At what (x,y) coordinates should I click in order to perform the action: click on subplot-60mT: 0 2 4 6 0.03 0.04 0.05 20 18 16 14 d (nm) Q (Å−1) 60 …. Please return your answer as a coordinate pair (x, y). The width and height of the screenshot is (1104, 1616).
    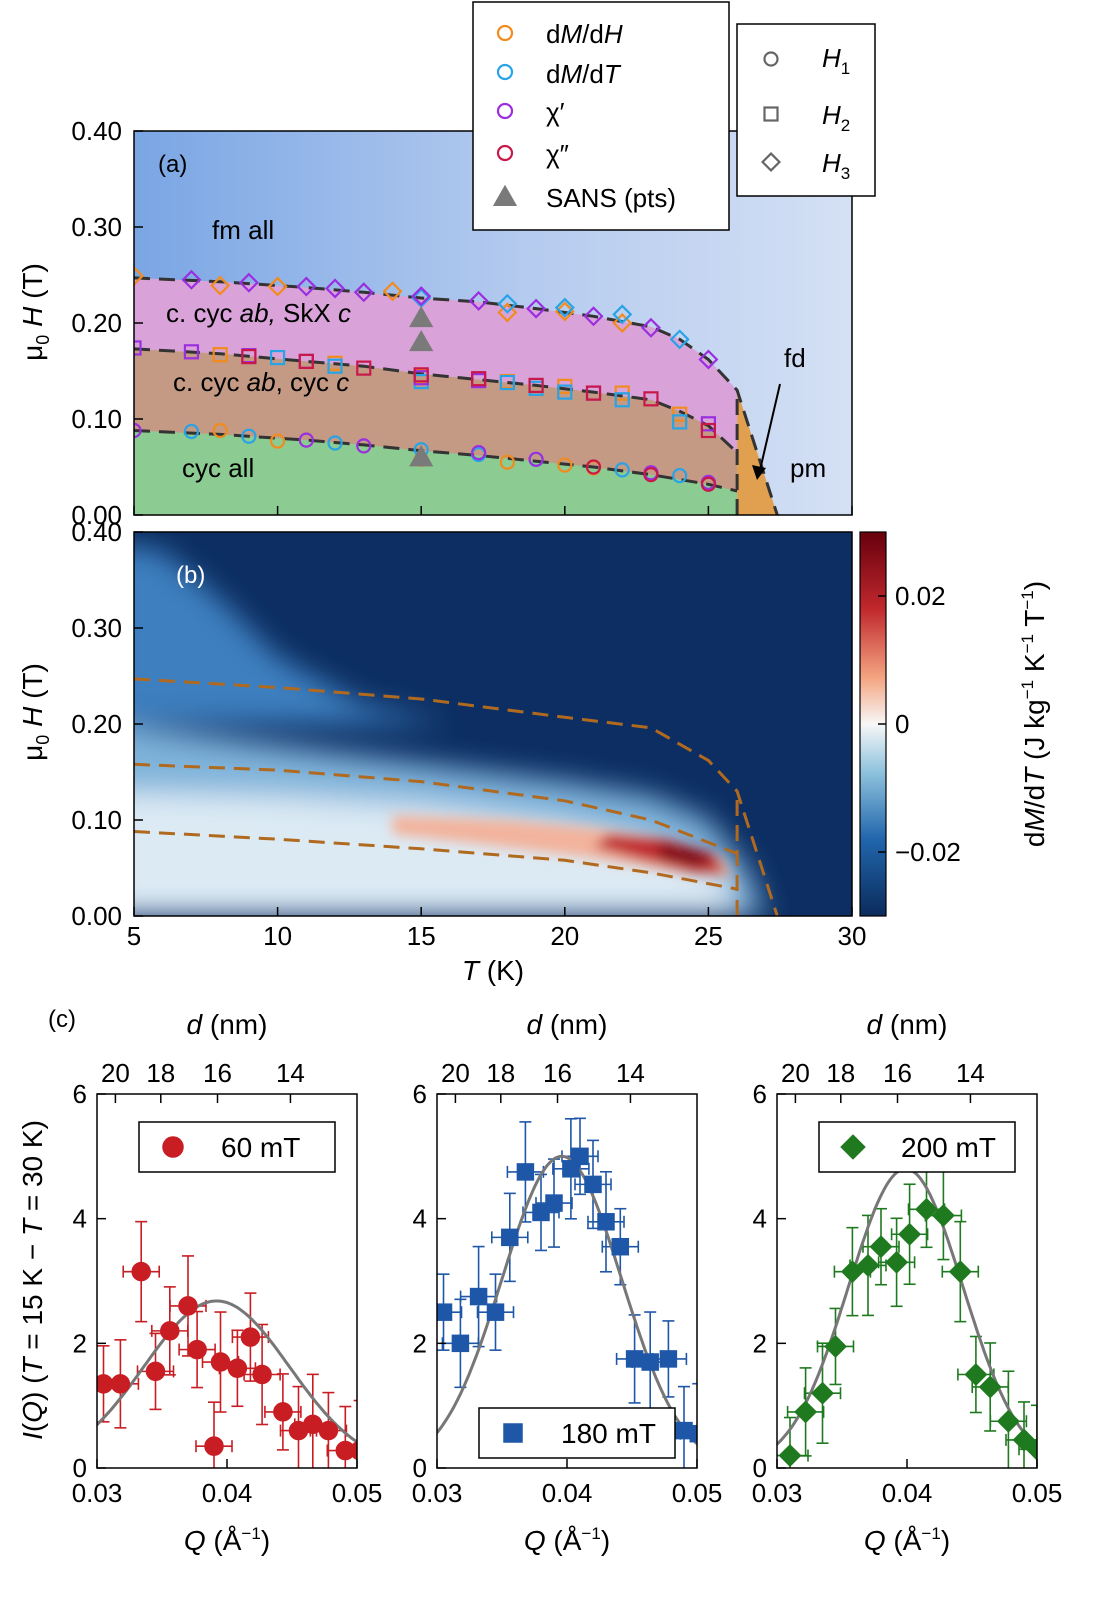
    Looking at the image, I should click on (227, 1282).